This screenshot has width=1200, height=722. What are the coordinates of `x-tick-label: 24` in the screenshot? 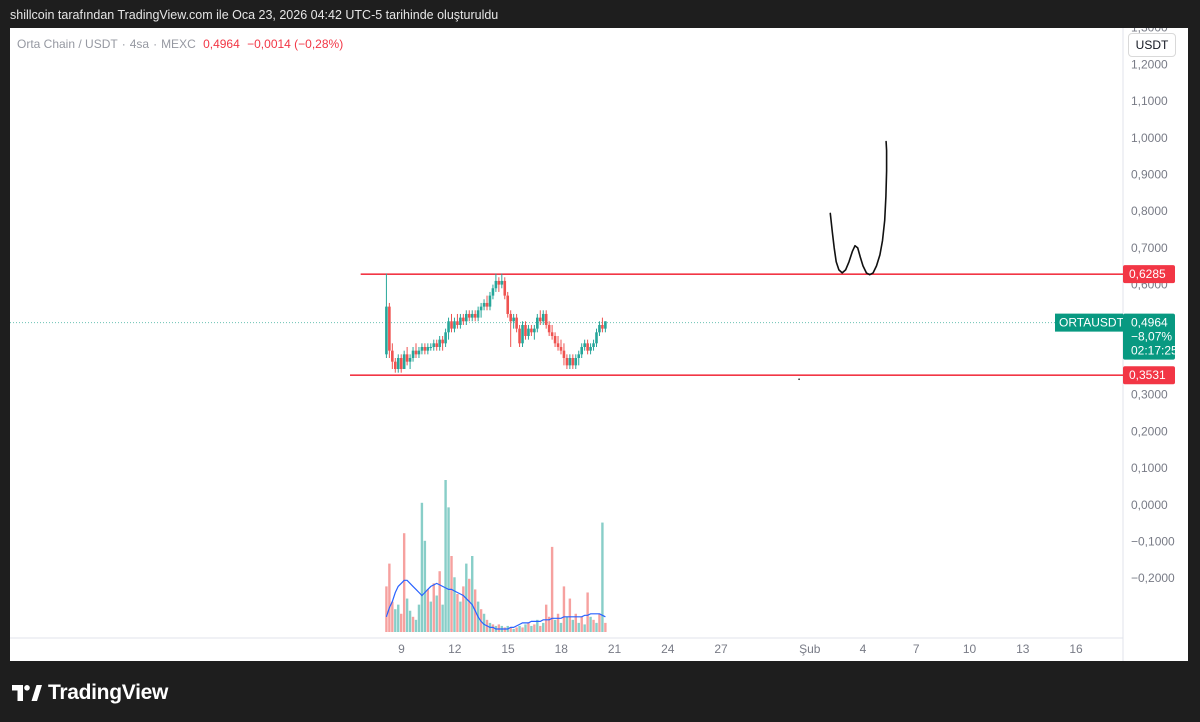 It's located at (668, 649).